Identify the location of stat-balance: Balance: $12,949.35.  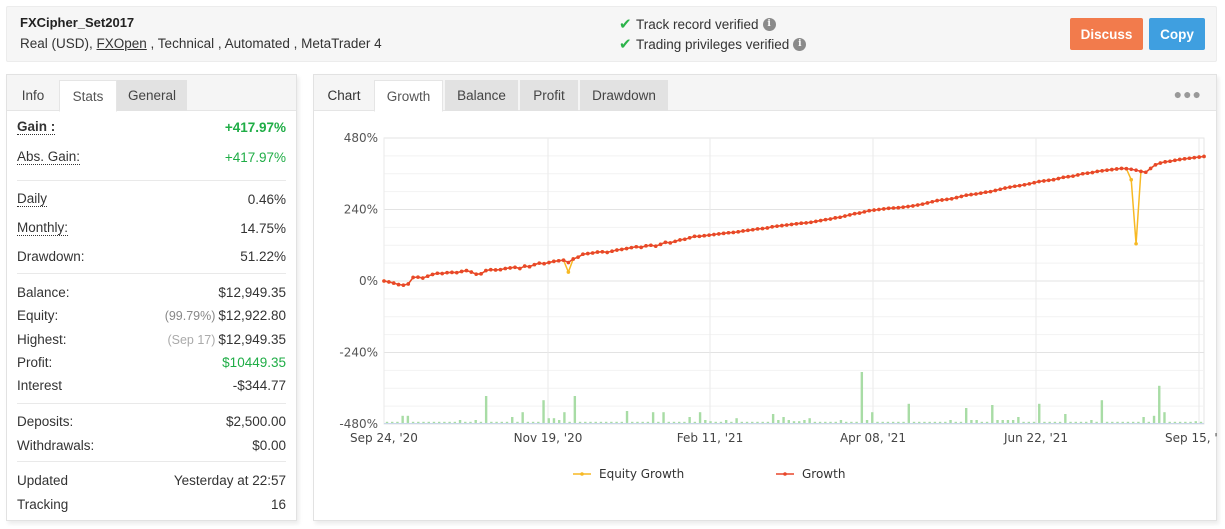
(151, 292).